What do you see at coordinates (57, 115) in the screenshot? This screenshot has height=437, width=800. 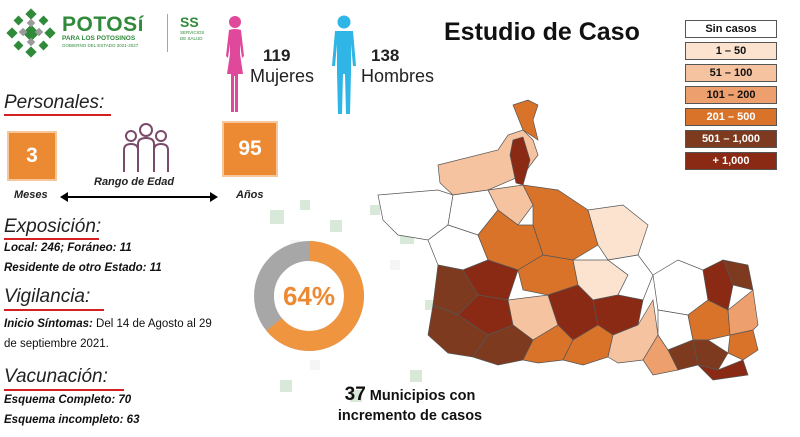 I see `personales-underline` at bounding box center [57, 115].